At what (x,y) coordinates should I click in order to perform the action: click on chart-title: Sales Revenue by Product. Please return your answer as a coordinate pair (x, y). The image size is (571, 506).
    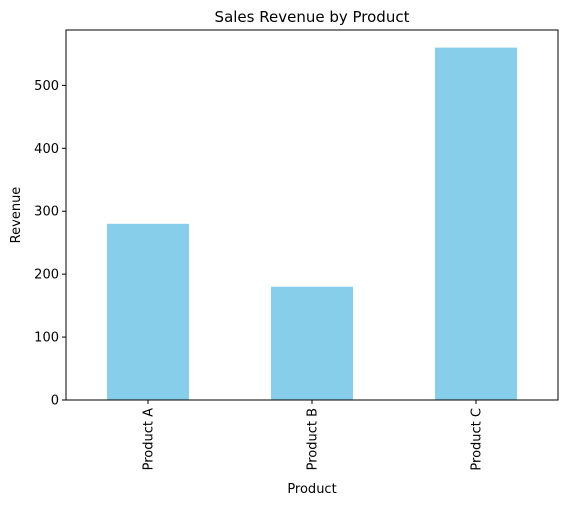
    Looking at the image, I should click on (312, 17).